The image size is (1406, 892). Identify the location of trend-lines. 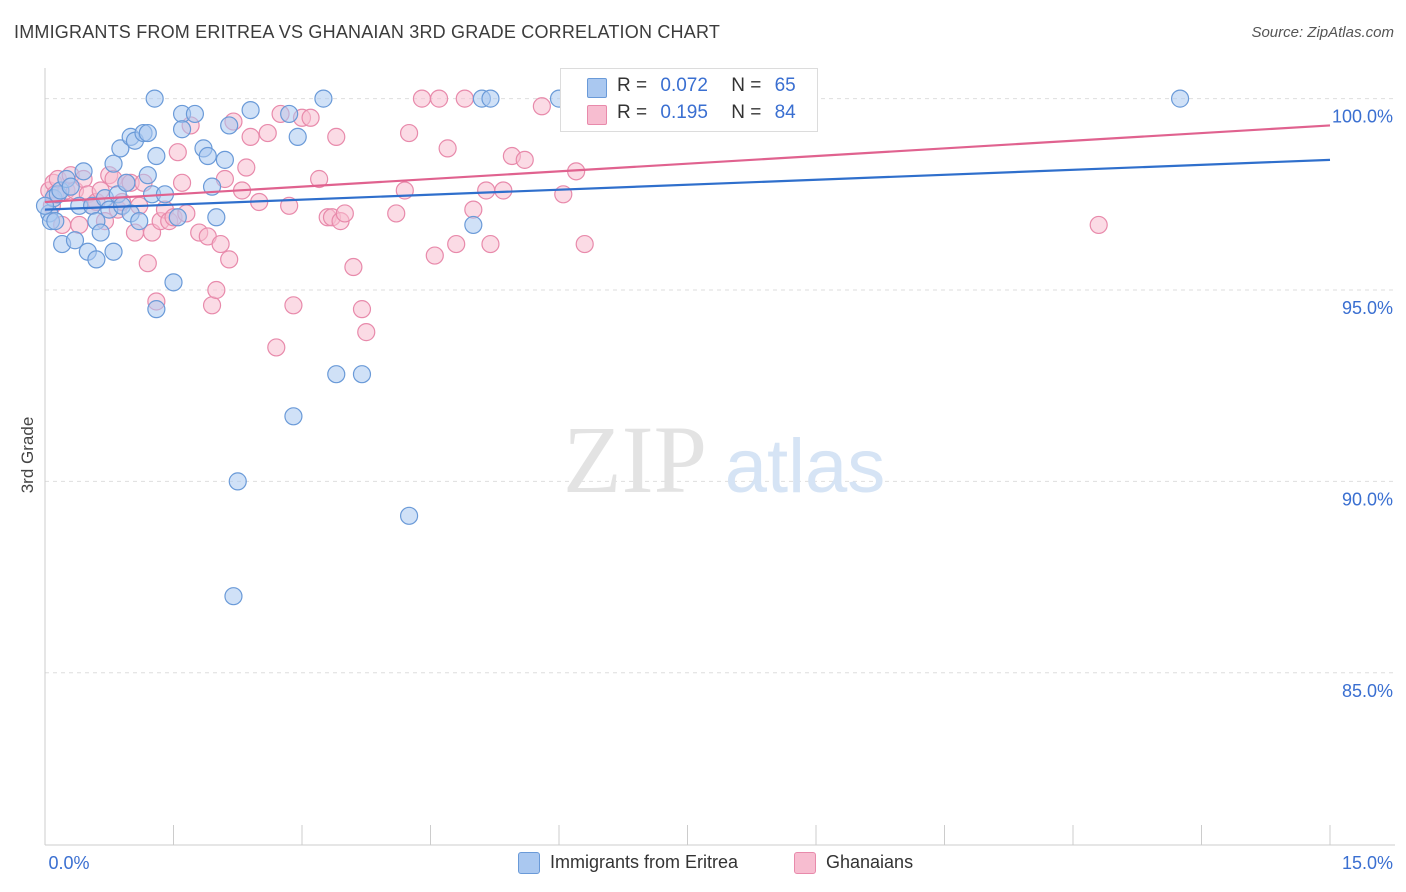
(687, 167).